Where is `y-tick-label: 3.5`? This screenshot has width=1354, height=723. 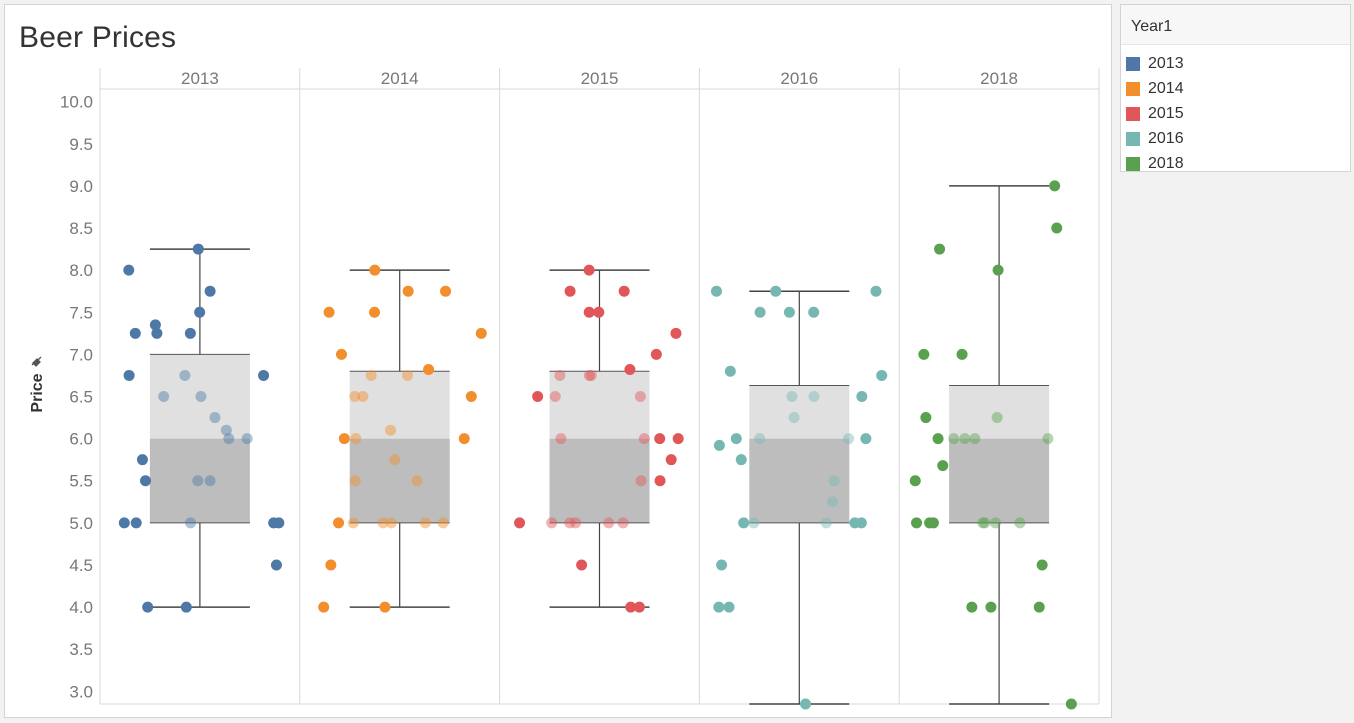
y-tick-label: 3.5 is located at coordinates (81, 649).